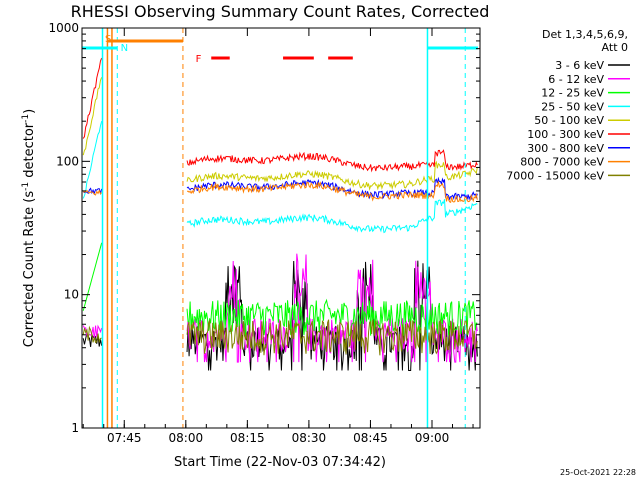 This screenshot has width=640, height=480. What do you see at coordinates (29, 111) in the screenshot?
I see `y-axis-label-end: )` at bounding box center [29, 111].